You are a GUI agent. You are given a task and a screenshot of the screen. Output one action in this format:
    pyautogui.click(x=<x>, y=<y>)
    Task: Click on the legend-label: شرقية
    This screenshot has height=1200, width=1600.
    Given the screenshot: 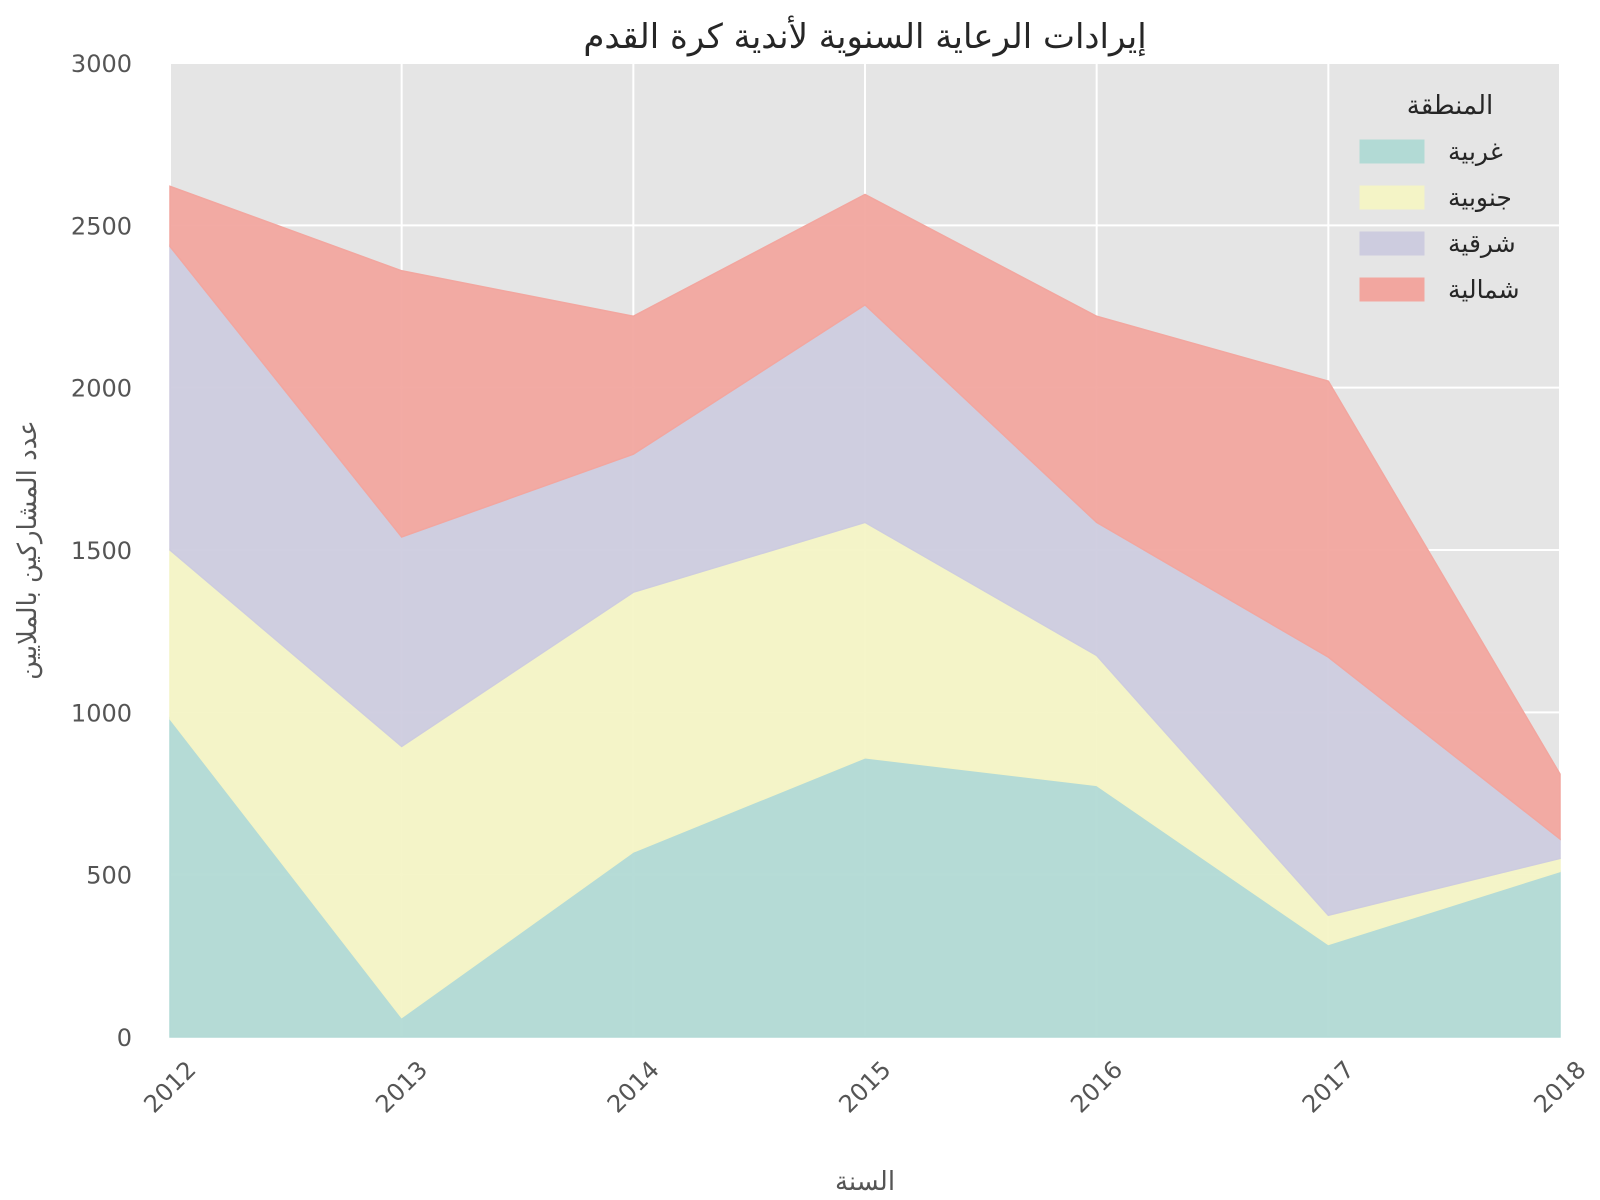 What is the action you would take?
    pyautogui.click(x=1482, y=243)
    